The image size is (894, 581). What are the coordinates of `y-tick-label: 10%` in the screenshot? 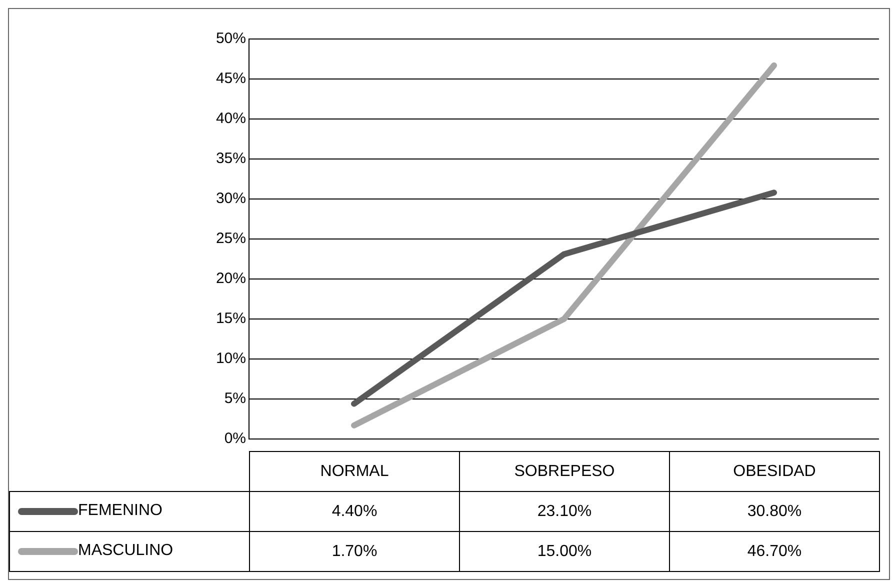 It's located at (231, 359).